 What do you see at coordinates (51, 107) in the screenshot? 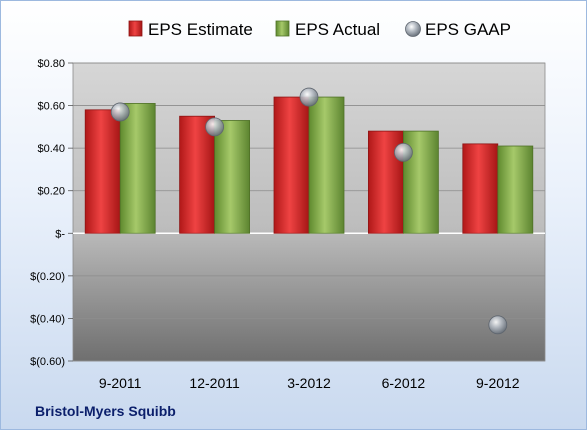
I see `y-tick-label: $0.60` at bounding box center [51, 107].